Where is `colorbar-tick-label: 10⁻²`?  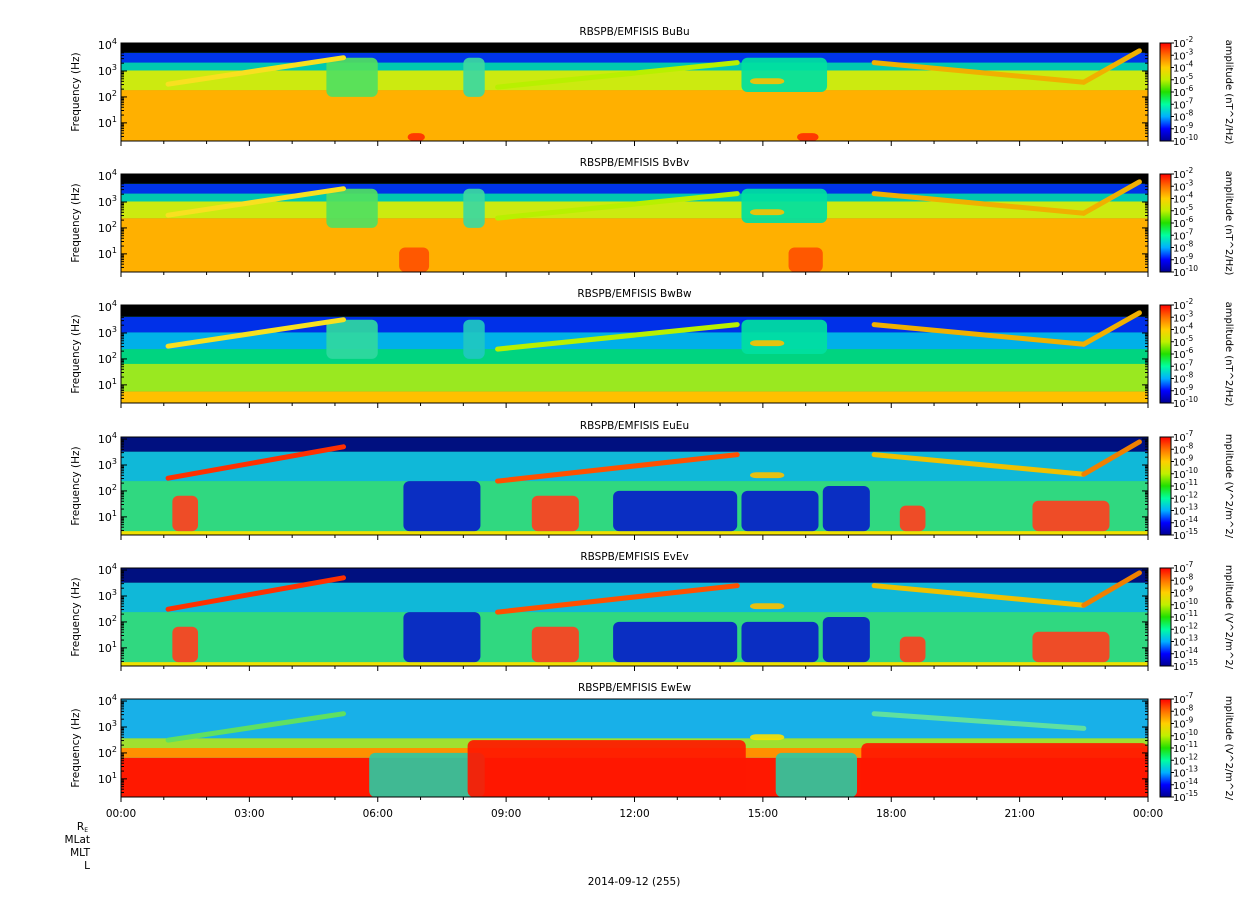
colorbar-tick-label: 10⁻² is located at coordinates (1183, 173).